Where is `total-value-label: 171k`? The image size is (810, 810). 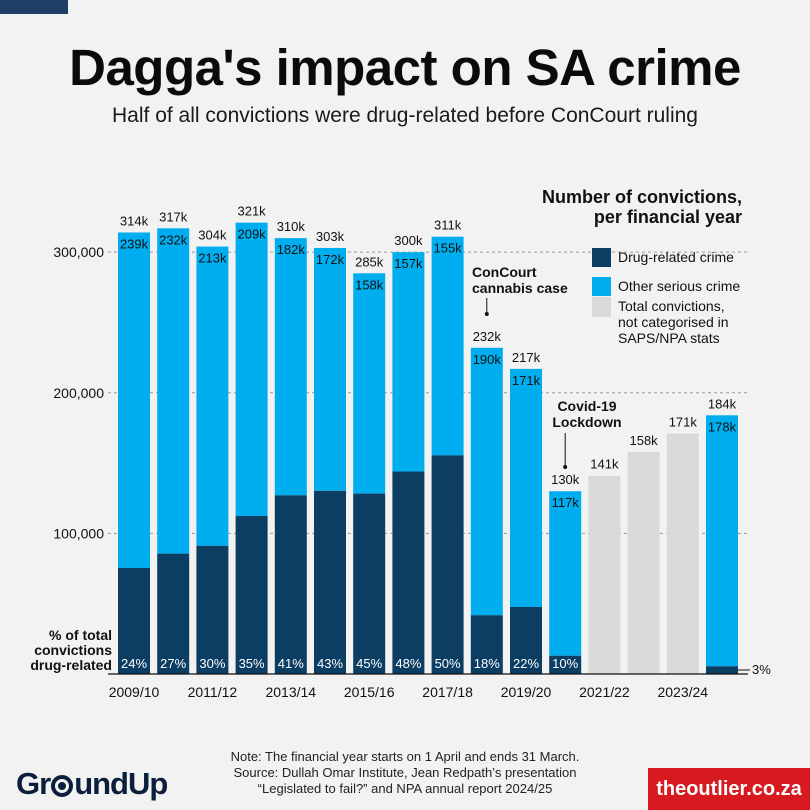
total-value-label: 171k is located at coordinates (683, 422).